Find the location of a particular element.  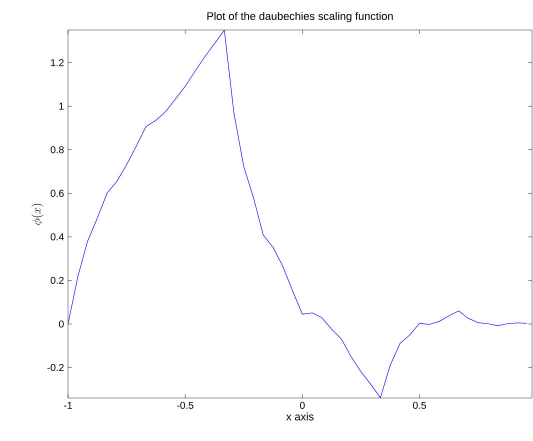

y-axis-title: $\phi(x)$ is located at coordinates (38, 214).